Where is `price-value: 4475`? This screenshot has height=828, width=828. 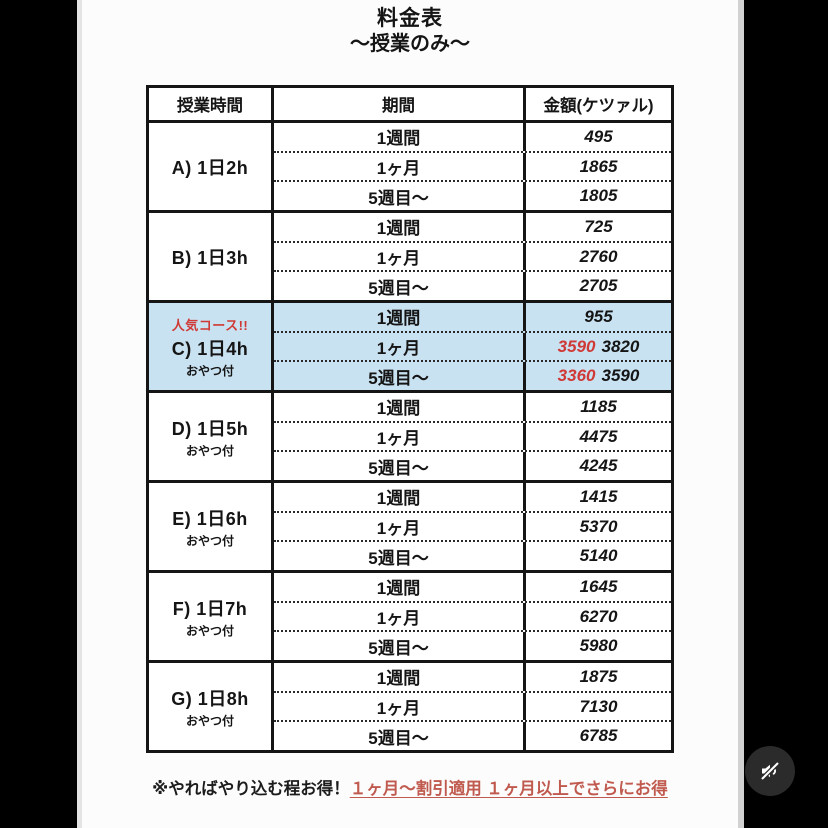 price-value: 4475 is located at coordinates (598, 436).